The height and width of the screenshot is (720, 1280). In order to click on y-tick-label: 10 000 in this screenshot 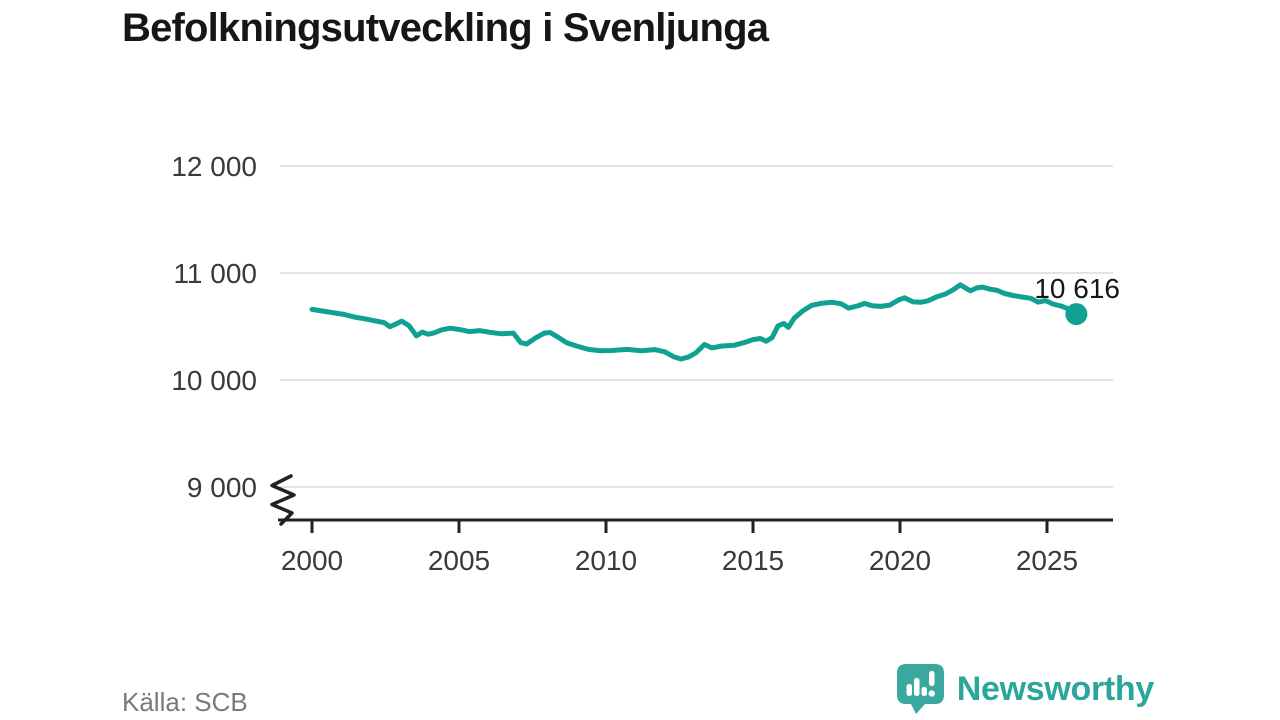, I will do `click(214, 380)`.